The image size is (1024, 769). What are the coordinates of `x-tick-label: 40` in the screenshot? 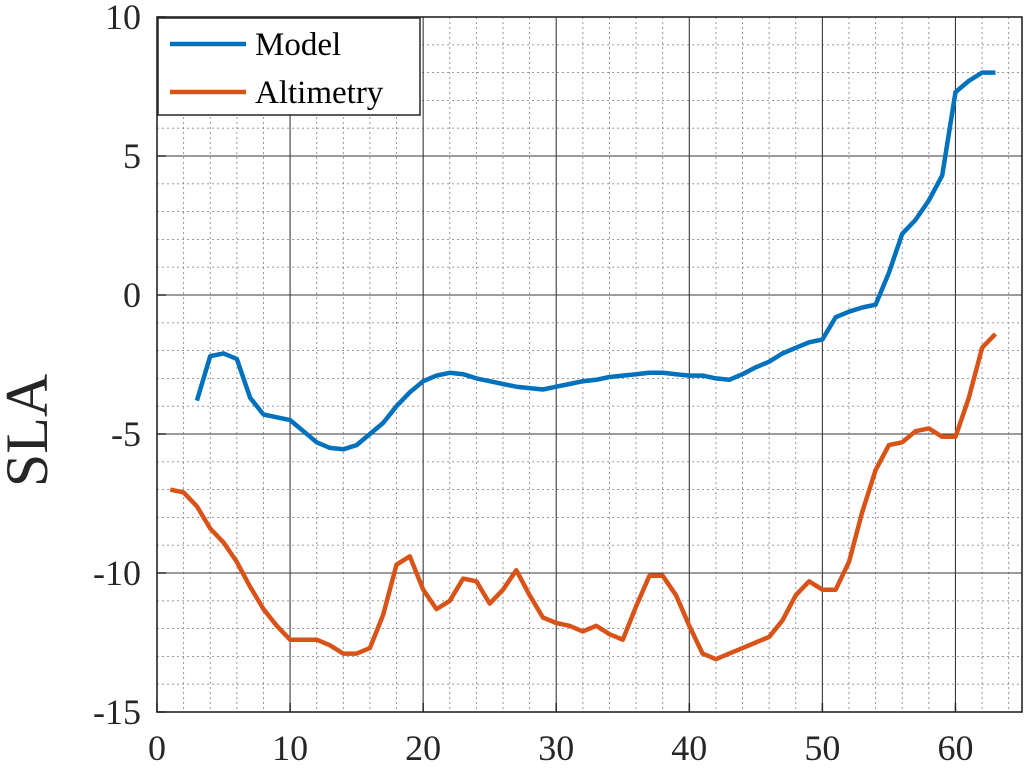 It's located at (689, 748).